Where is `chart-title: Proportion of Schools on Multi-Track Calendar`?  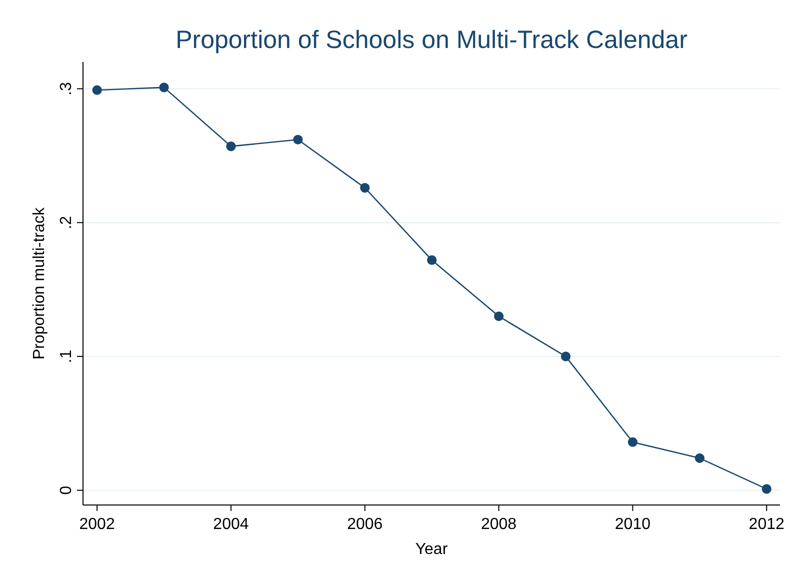 chart-title: Proportion of Schools on Multi-Track Calendar is located at coordinates (432, 40).